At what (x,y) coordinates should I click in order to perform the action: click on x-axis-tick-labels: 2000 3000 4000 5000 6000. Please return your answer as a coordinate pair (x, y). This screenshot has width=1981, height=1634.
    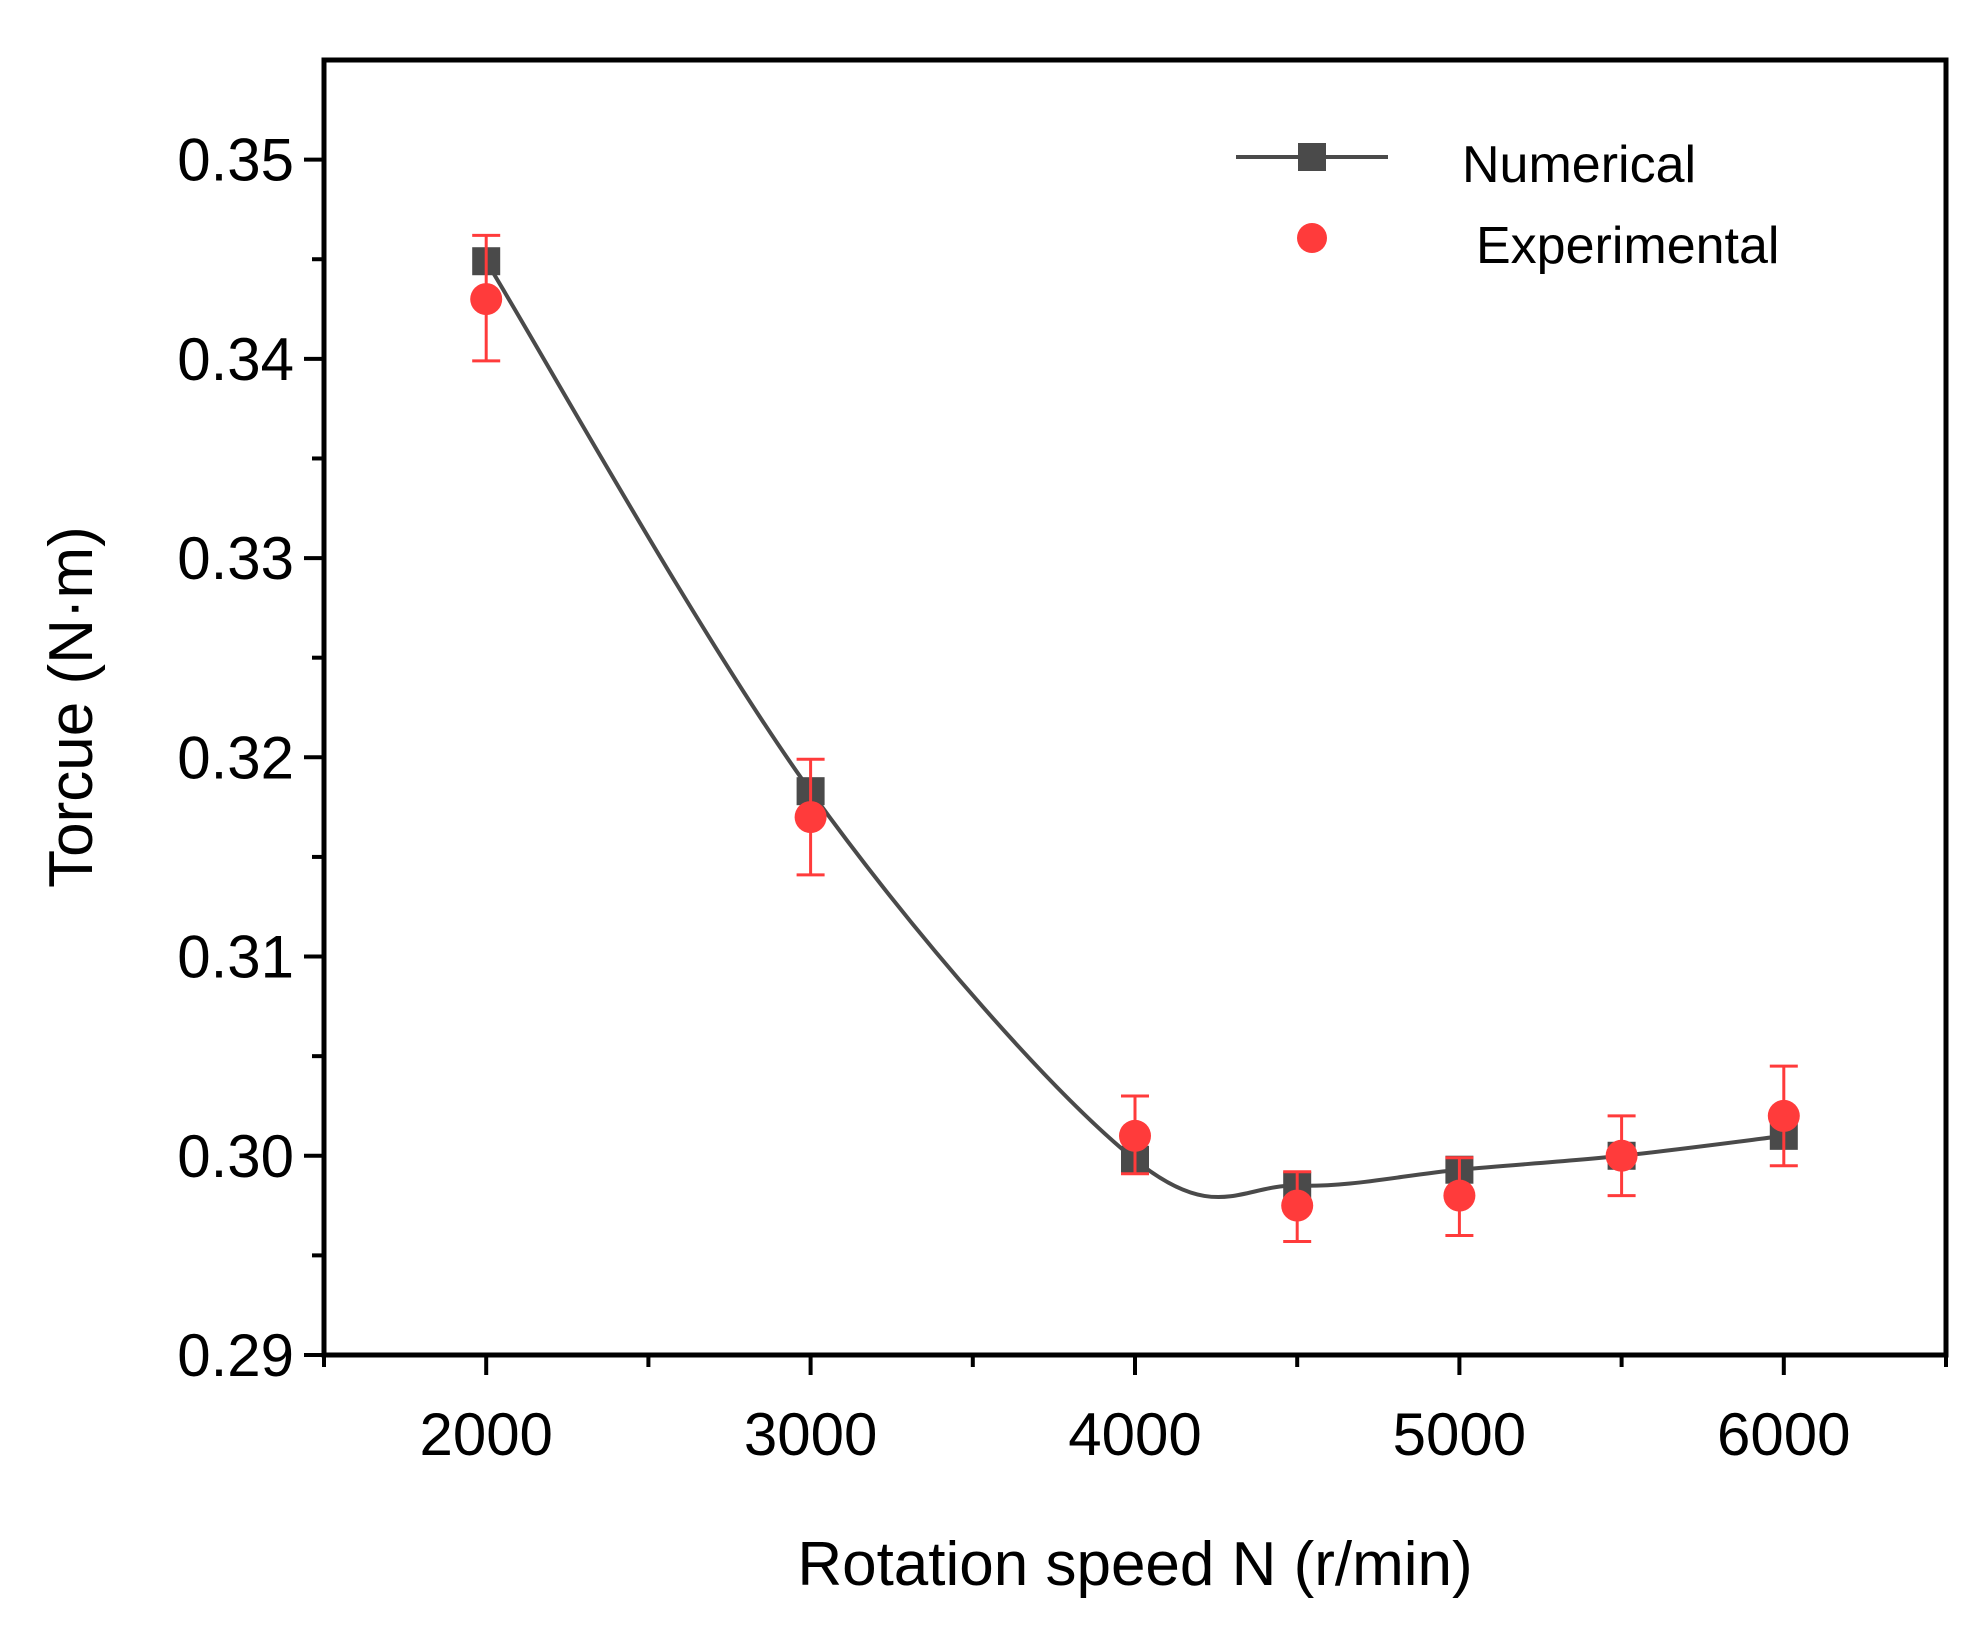
    Looking at the image, I should click on (1134, 1434).